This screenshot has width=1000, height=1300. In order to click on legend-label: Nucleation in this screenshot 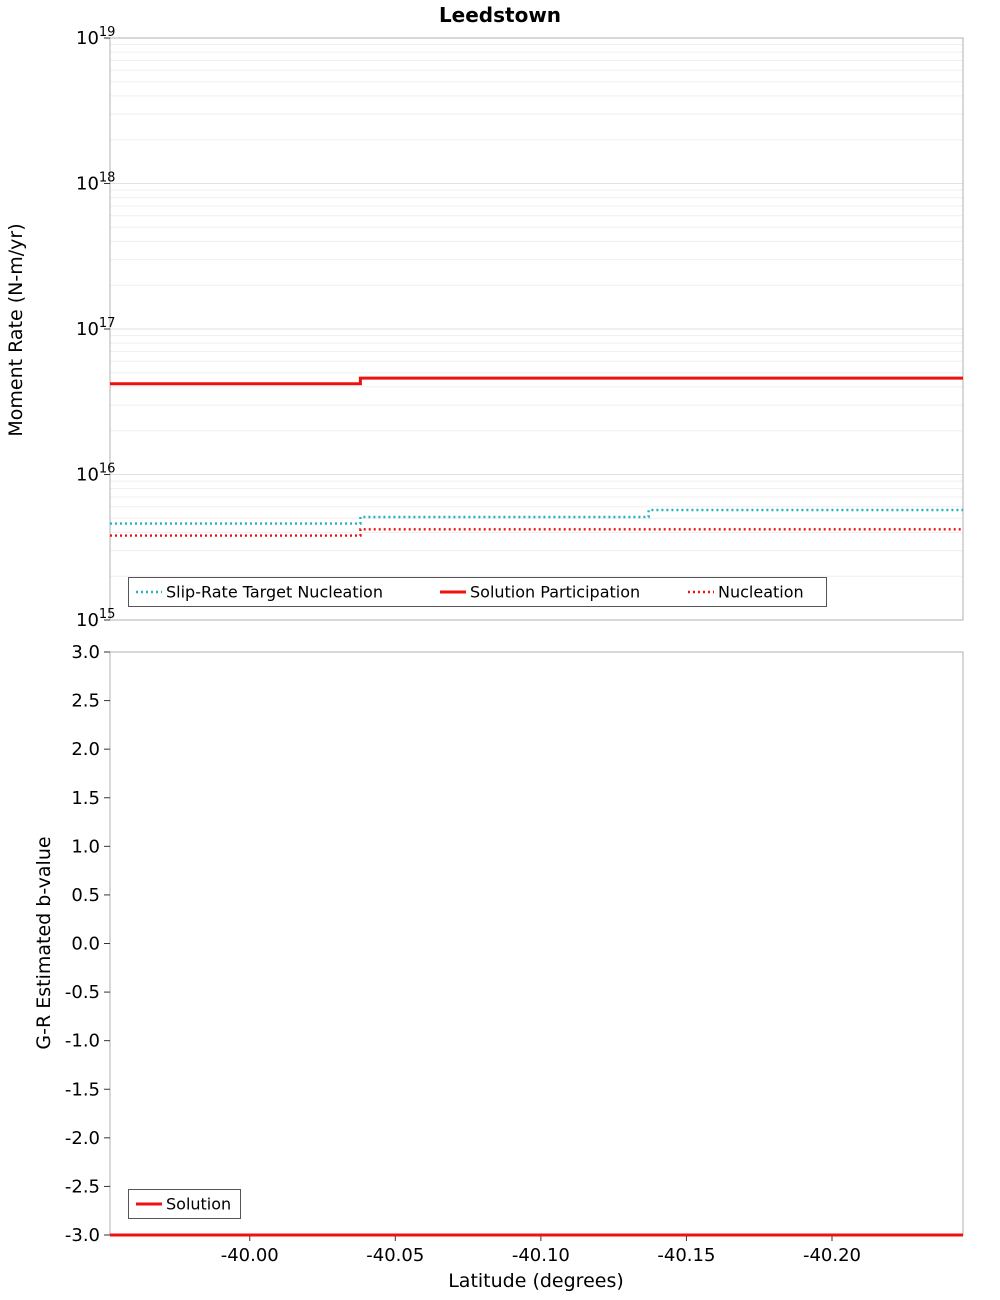, I will do `click(761, 592)`.